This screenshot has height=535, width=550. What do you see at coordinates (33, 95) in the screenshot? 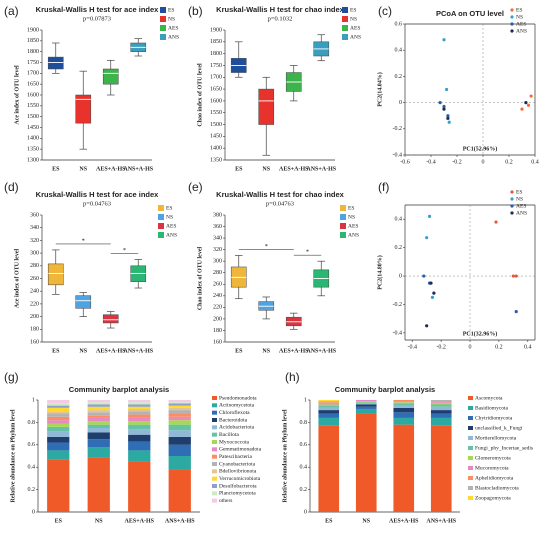
I see `y-tick-label: 1600` at bounding box center [33, 95].